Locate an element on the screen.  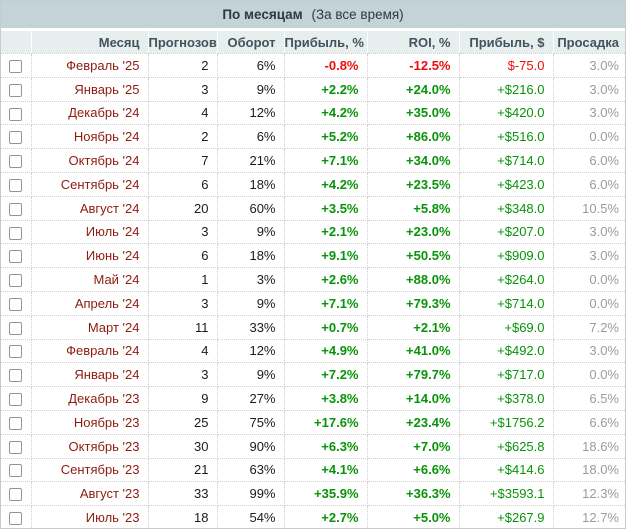
forecasts-cell: 9 is located at coordinates (183, 398).